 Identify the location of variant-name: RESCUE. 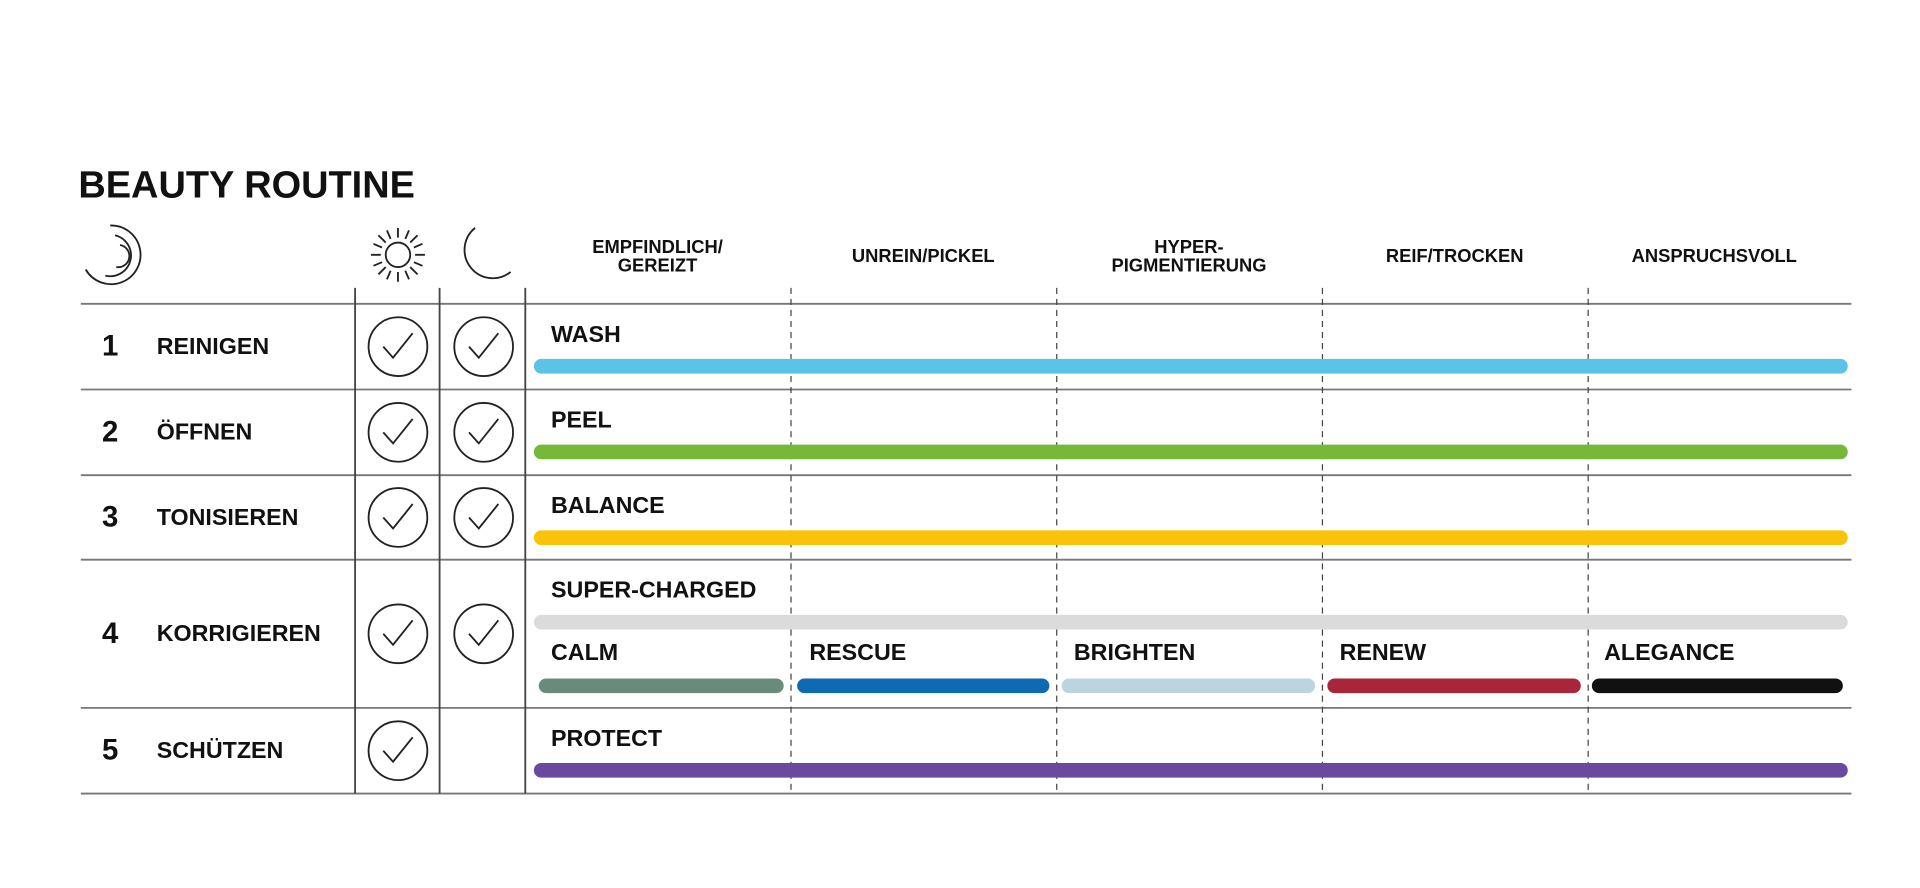
(857, 652).